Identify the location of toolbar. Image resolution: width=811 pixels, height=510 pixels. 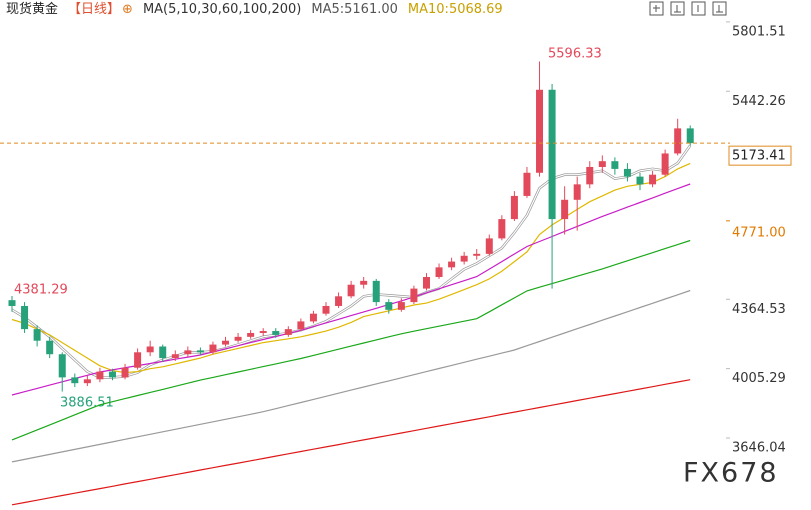
(688, 8).